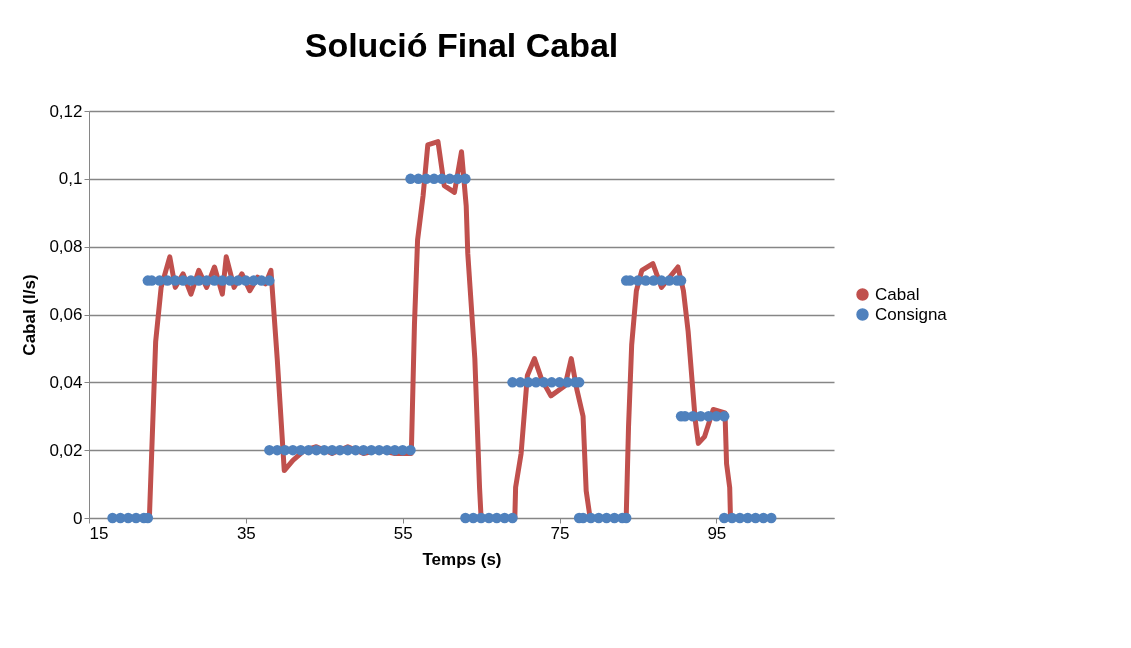 Image resolution: width=1131 pixels, height=648 pixels. Describe the element at coordinates (66, 450) in the screenshot. I see `y-tick-label: 0,02` at that location.